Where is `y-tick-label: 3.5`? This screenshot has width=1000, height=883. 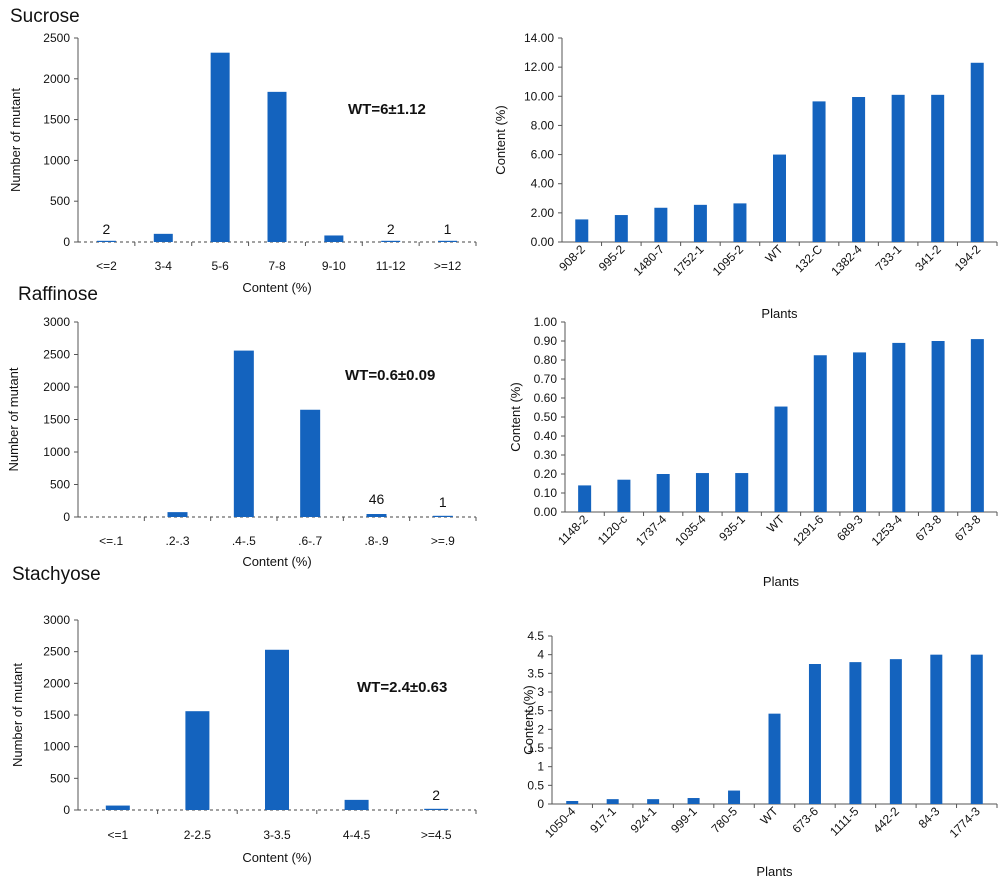
y-tick-label: 3.5 is located at coordinates (535, 673).